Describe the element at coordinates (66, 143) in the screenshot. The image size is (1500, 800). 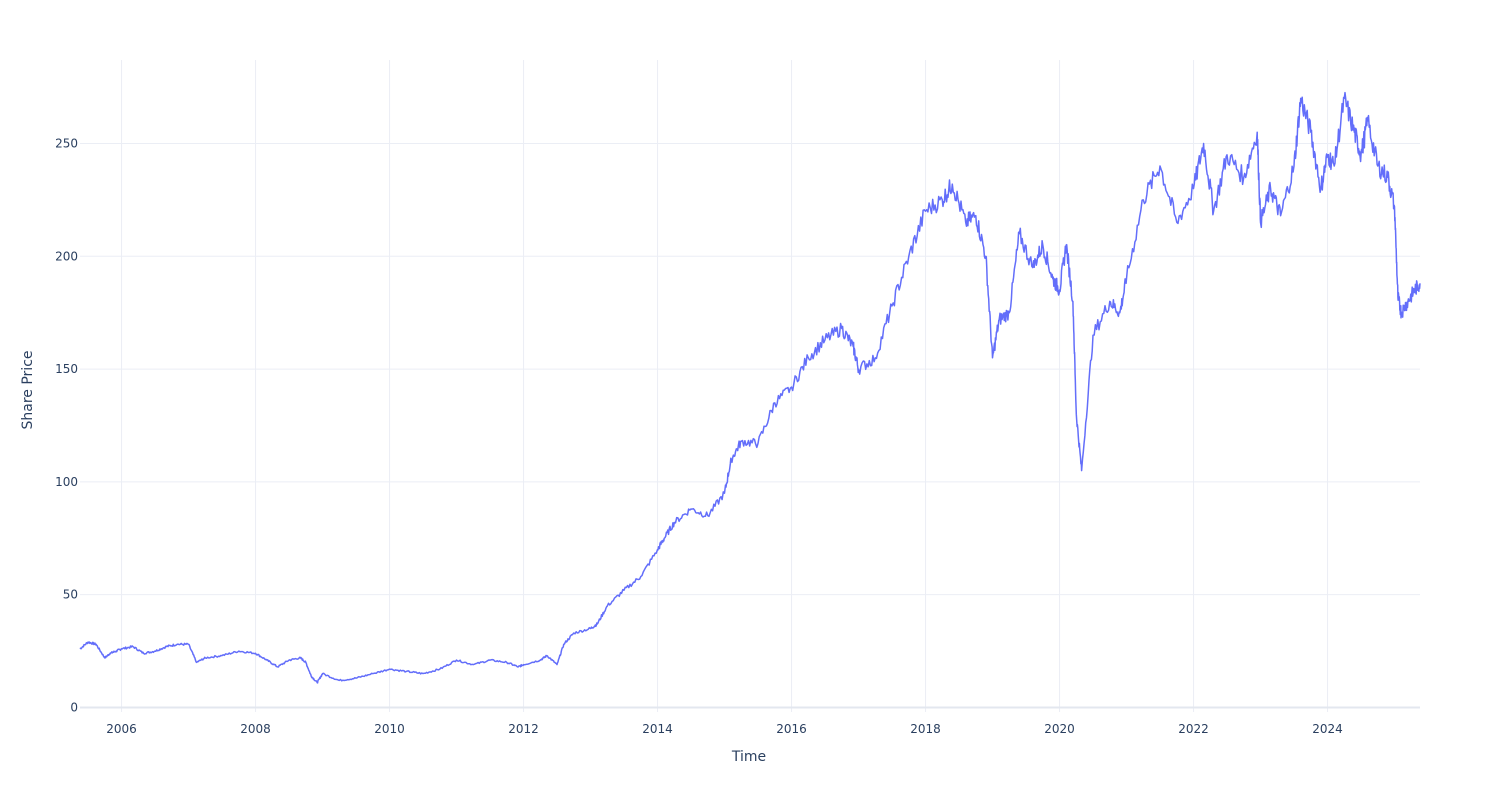
I see `y-tick-label: 250` at that location.